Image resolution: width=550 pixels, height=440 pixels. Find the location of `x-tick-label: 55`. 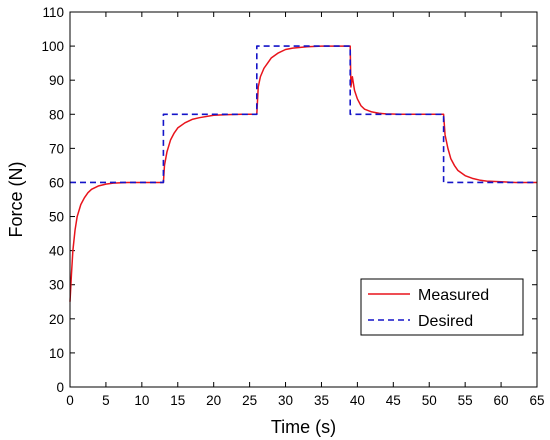

x-tick-label: 55 is located at coordinates (465, 400).